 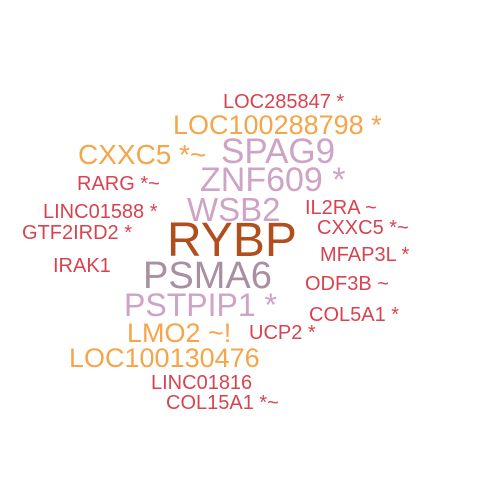 I want to click on word-odf3b: ODF3B ~, so click(x=347, y=284).